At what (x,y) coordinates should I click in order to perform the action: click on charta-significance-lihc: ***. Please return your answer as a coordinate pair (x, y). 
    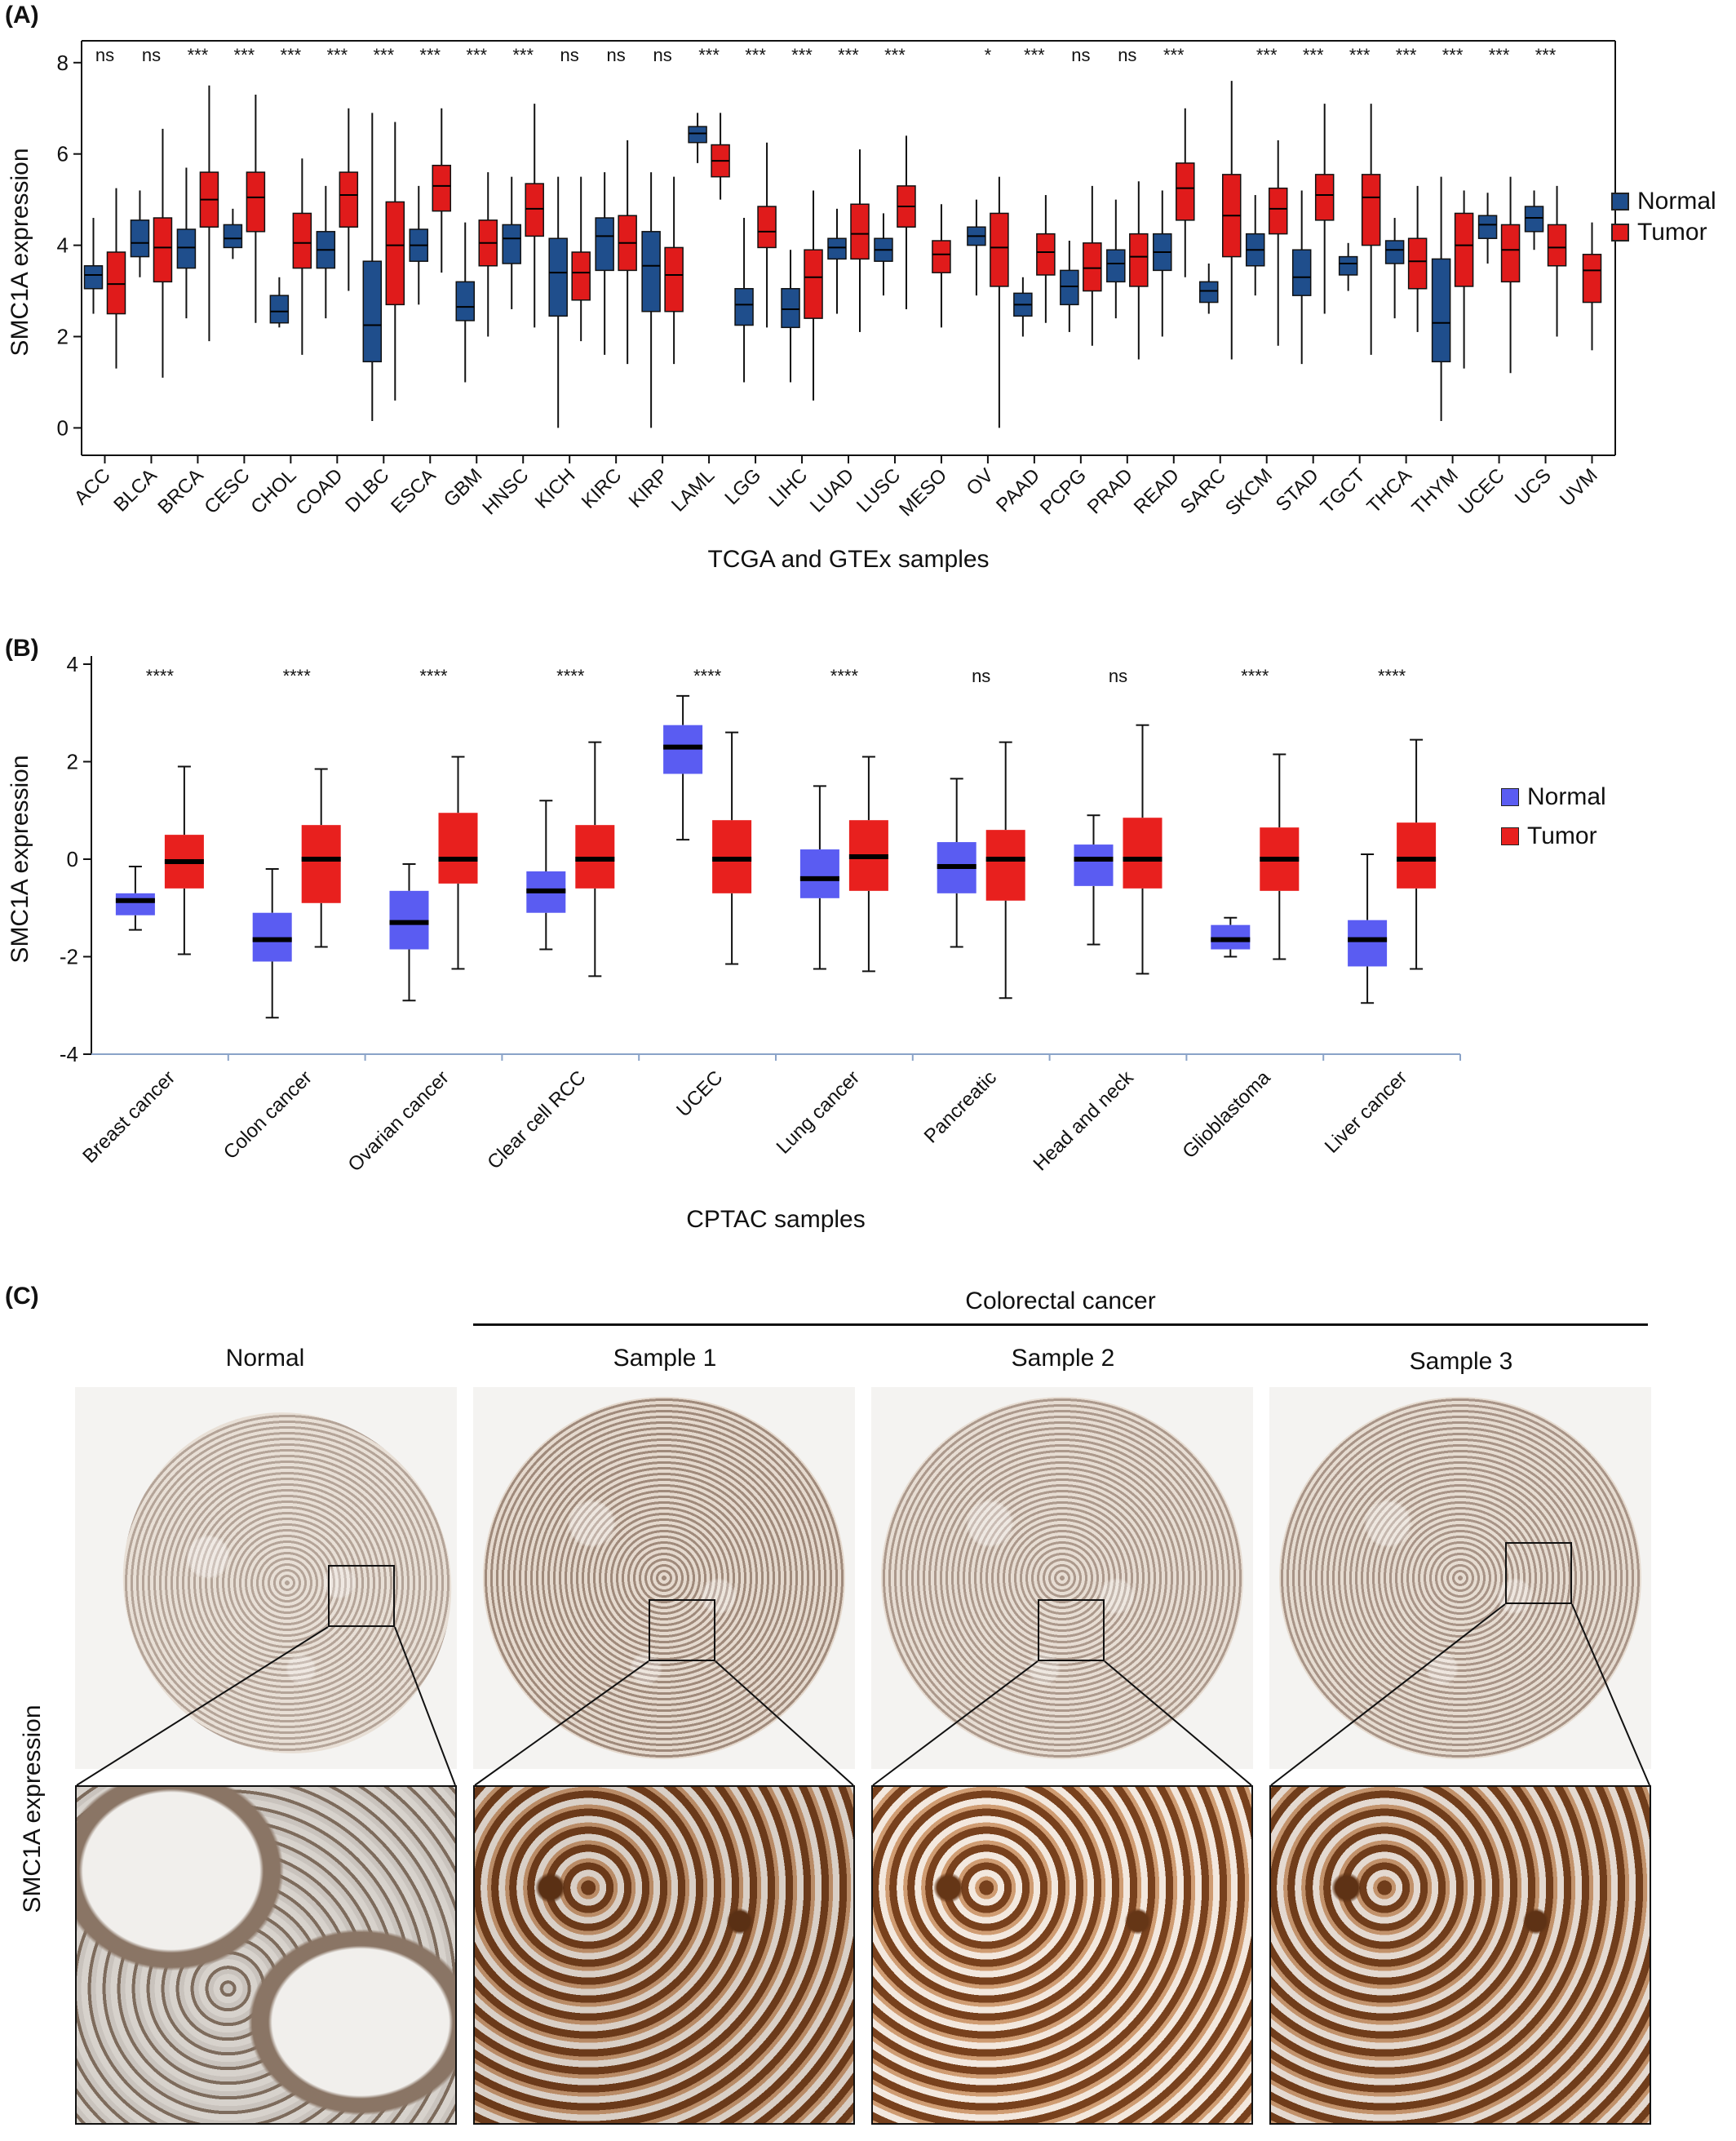
    Looking at the image, I should click on (802, 55).